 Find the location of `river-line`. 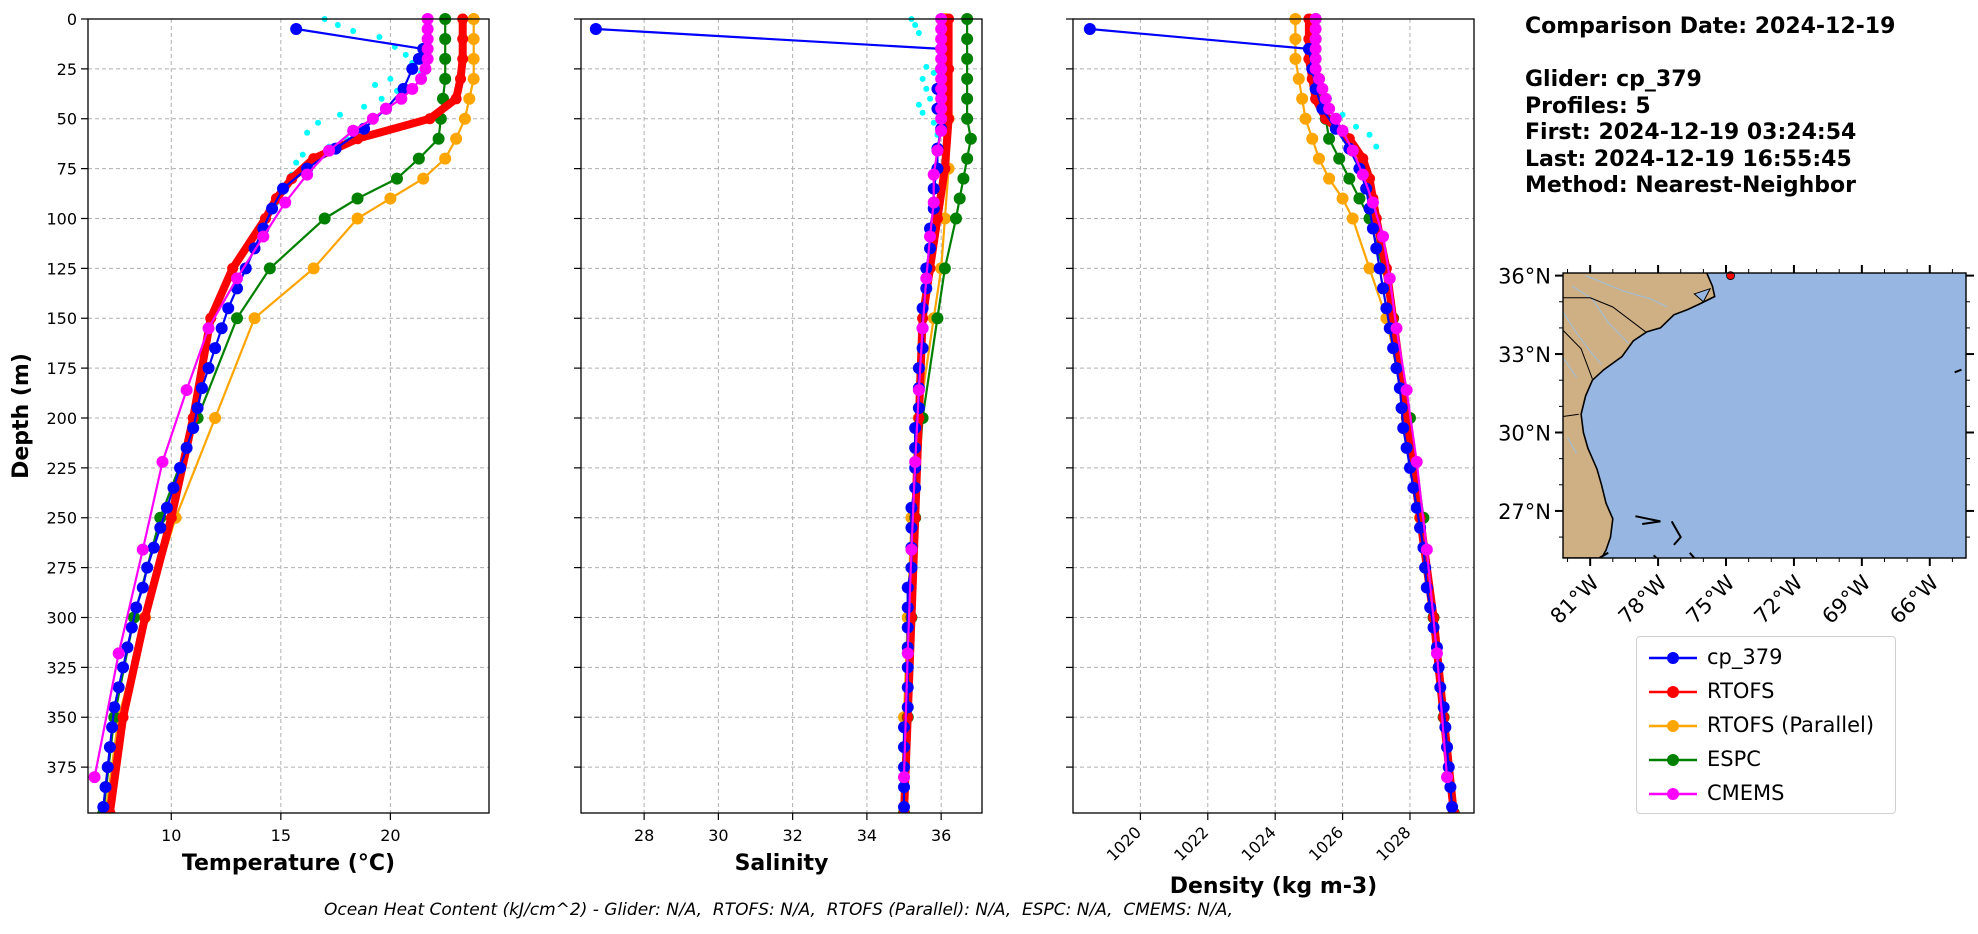

river-line is located at coordinates (1582, 338).